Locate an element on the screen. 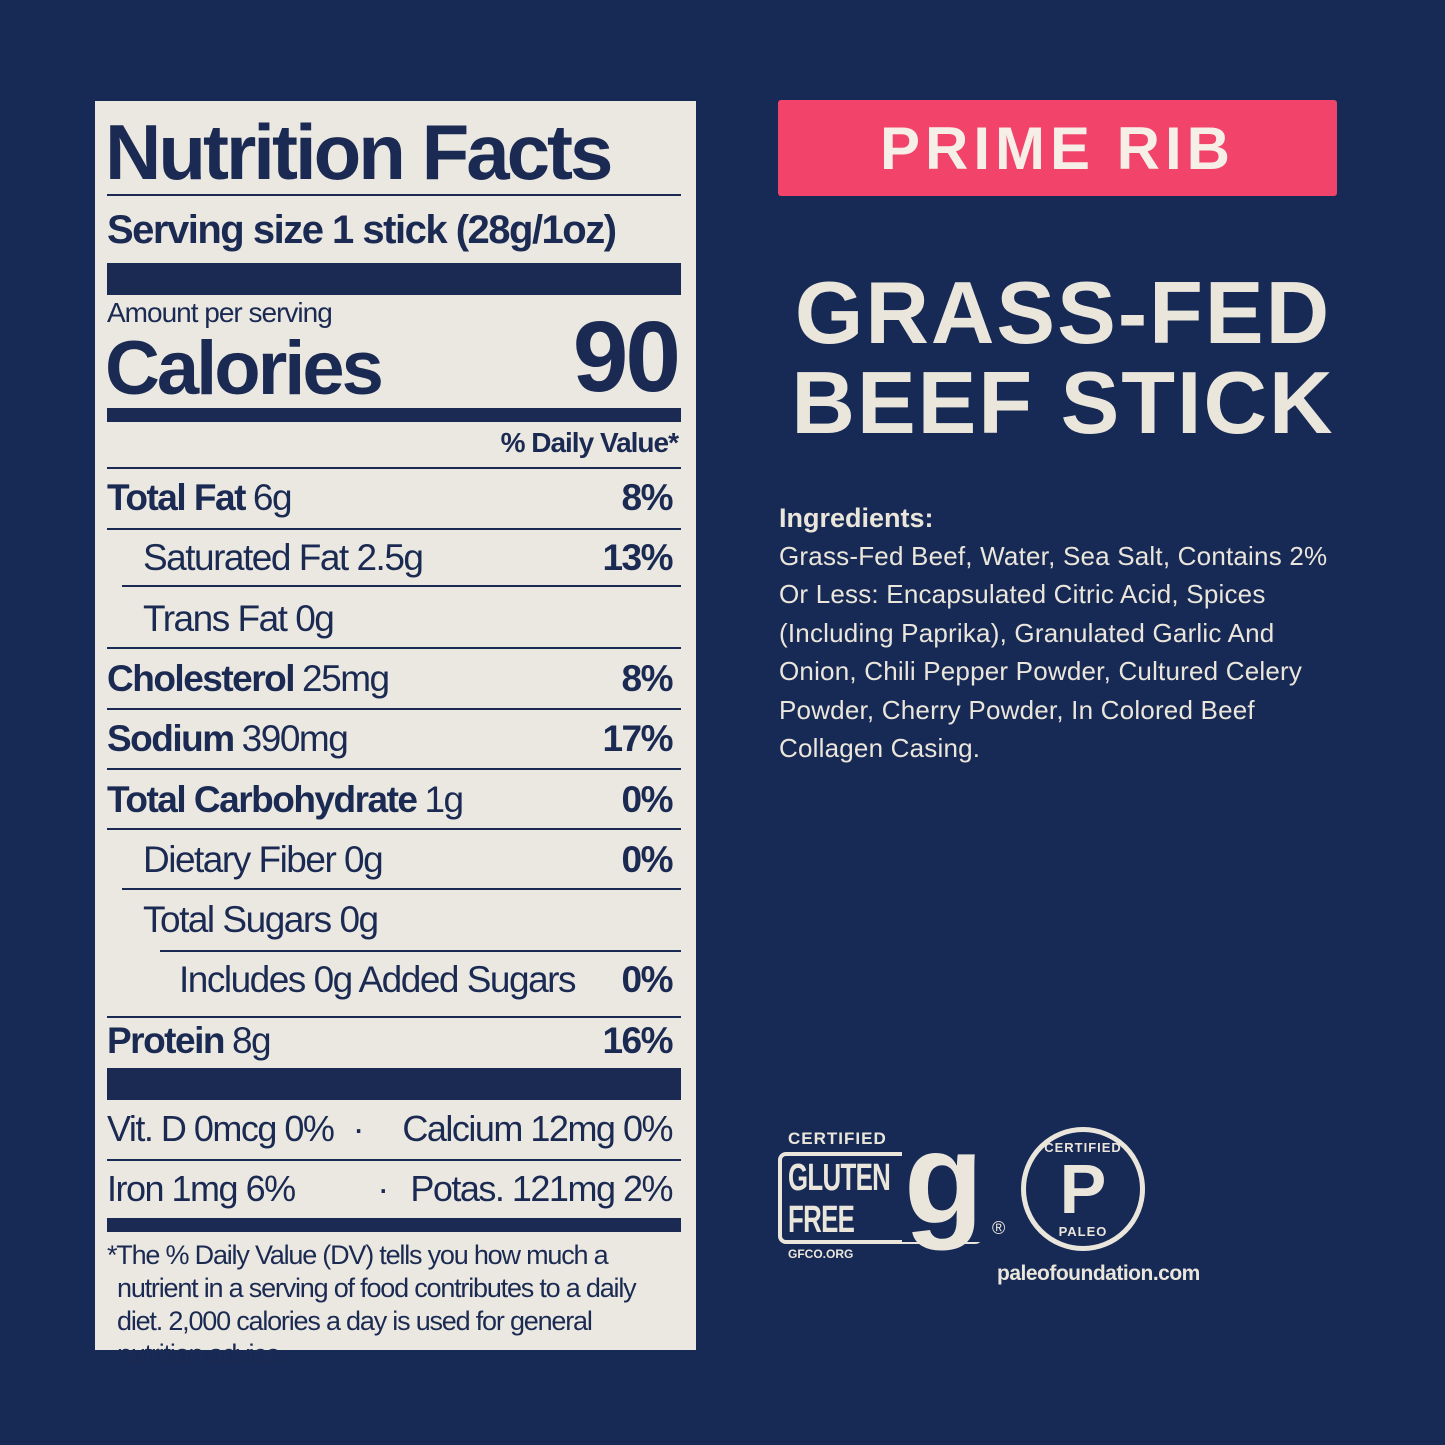  nutrient-name: Protein 8g is located at coordinates (189, 1040).